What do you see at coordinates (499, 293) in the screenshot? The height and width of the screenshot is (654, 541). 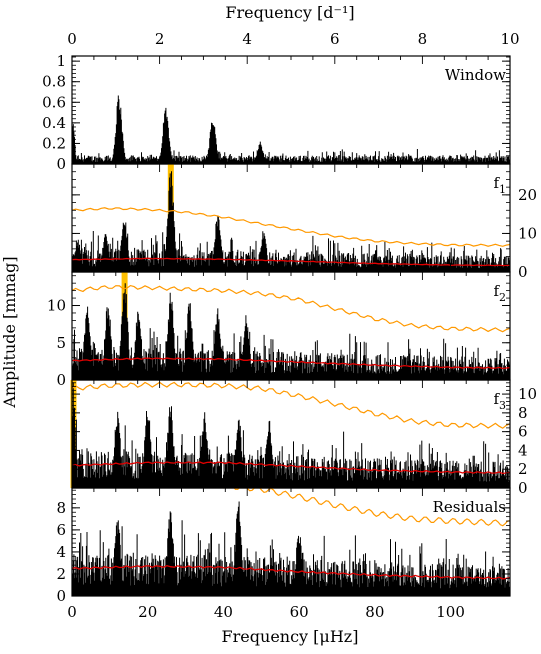 I see `panel-label-3: f2` at bounding box center [499, 293].